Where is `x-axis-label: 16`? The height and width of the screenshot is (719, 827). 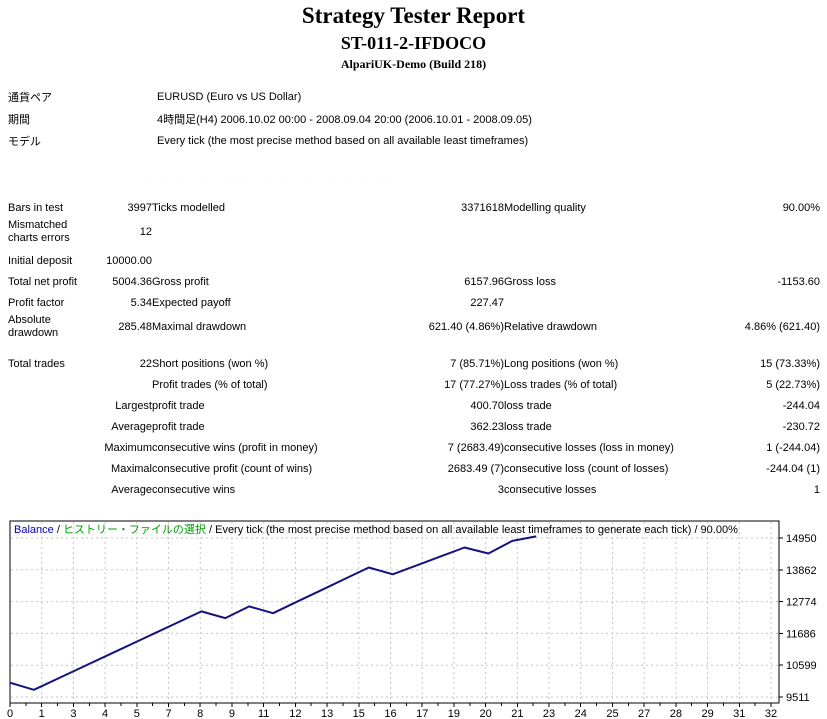 x-axis-label: 16 is located at coordinates (390, 713).